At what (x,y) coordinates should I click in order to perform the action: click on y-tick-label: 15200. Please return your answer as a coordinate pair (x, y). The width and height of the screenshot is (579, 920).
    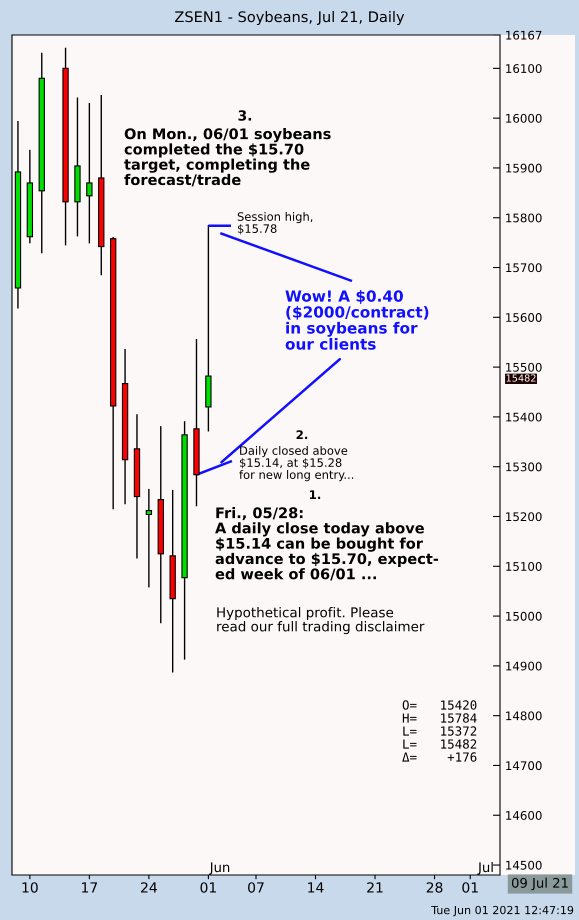
    Looking at the image, I should click on (524, 517).